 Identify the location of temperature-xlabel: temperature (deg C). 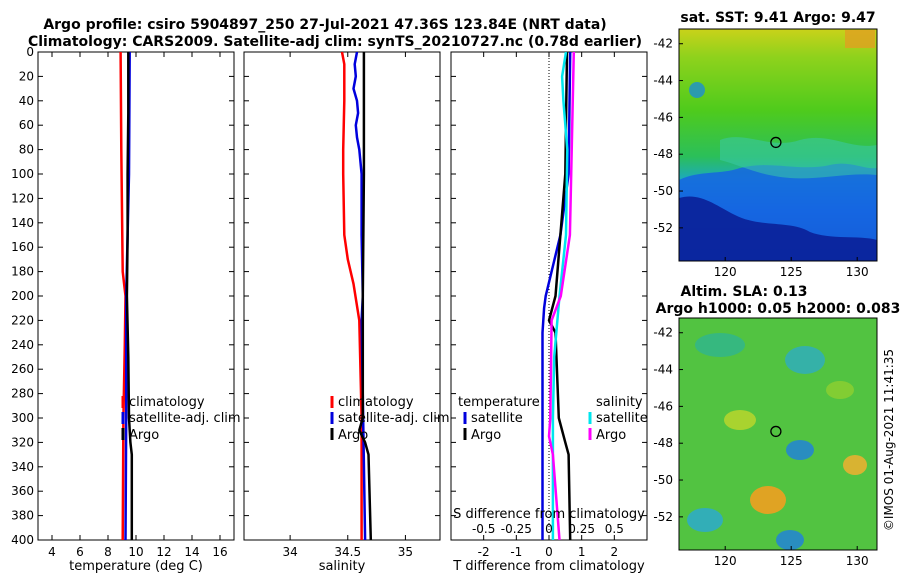
(136, 566).